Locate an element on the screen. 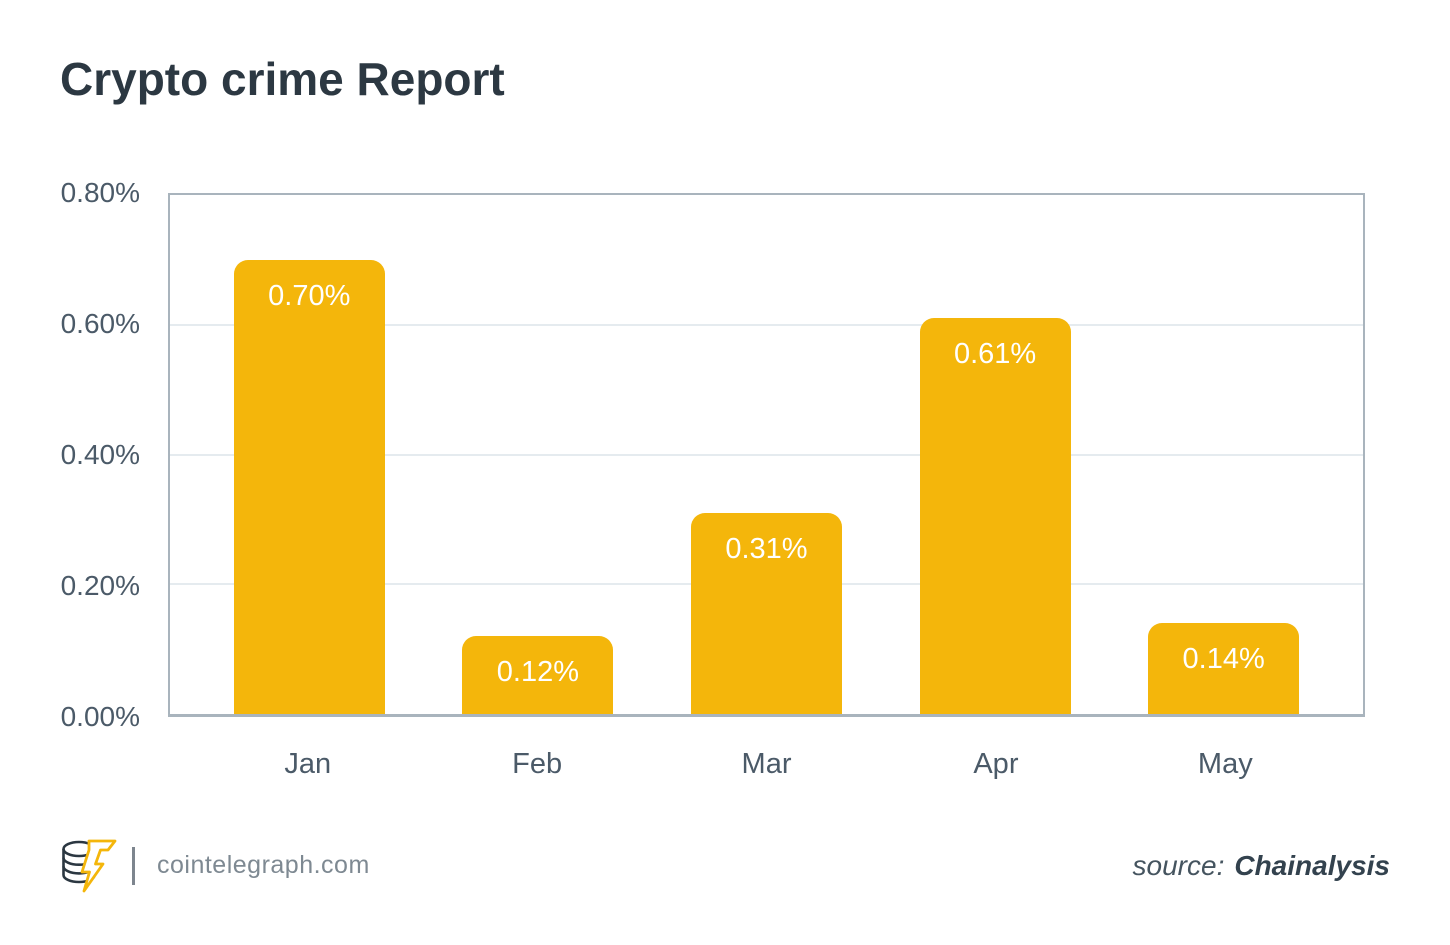 The image size is (1450, 945). bar-value-label: 0.31% is located at coordinates (766, 548).